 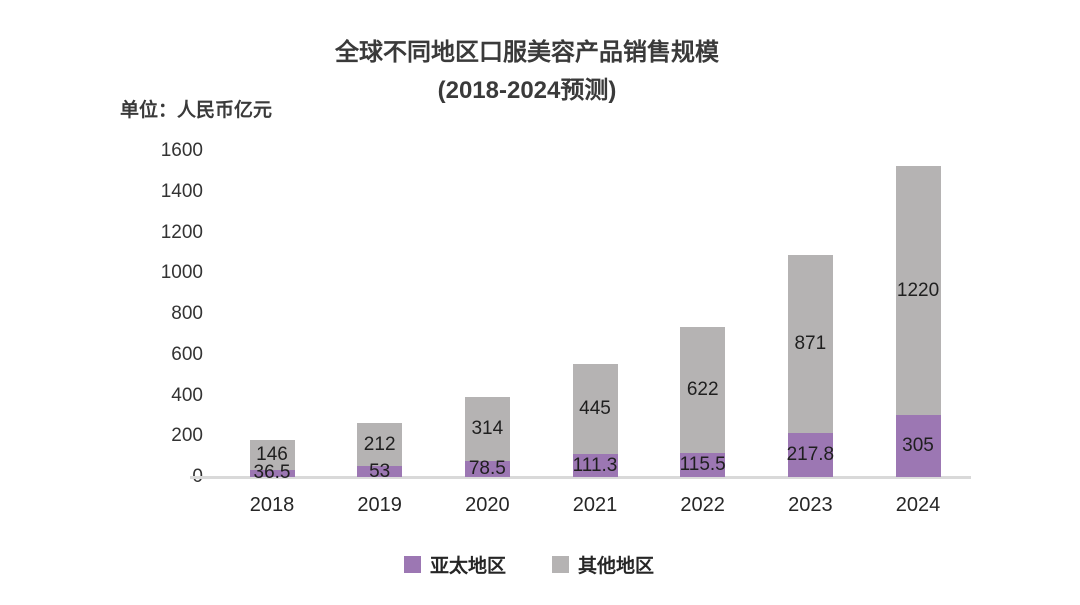 I want to click on y-tick-label: 1400, so click(x=181, y=191).